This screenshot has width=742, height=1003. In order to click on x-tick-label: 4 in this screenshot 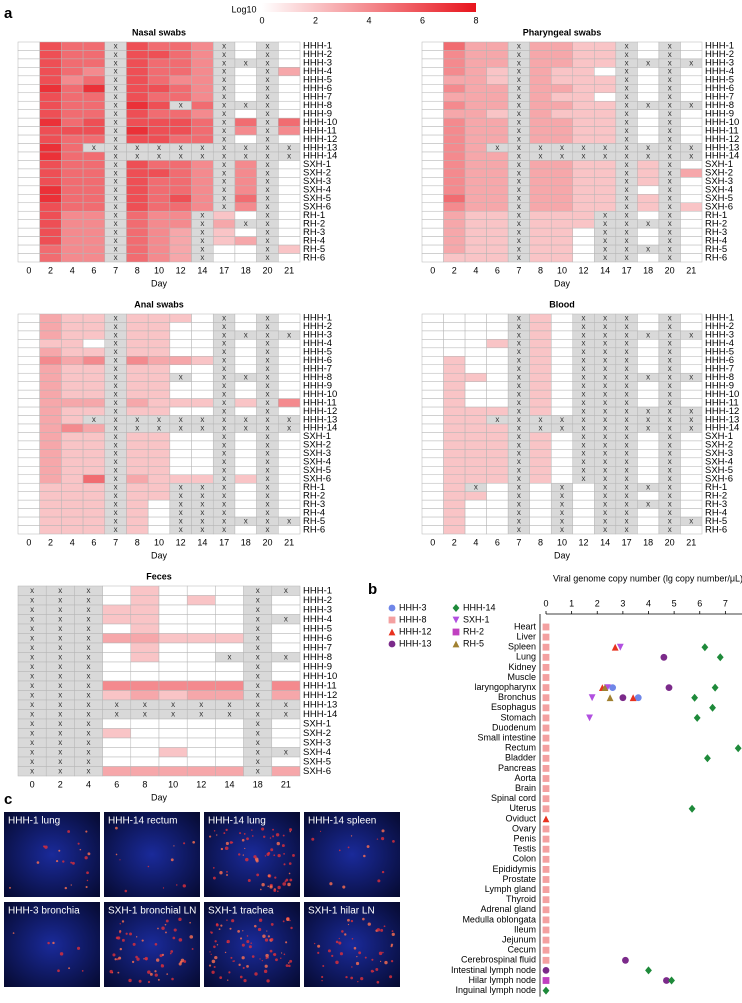, I will do `click(88, 784)`.